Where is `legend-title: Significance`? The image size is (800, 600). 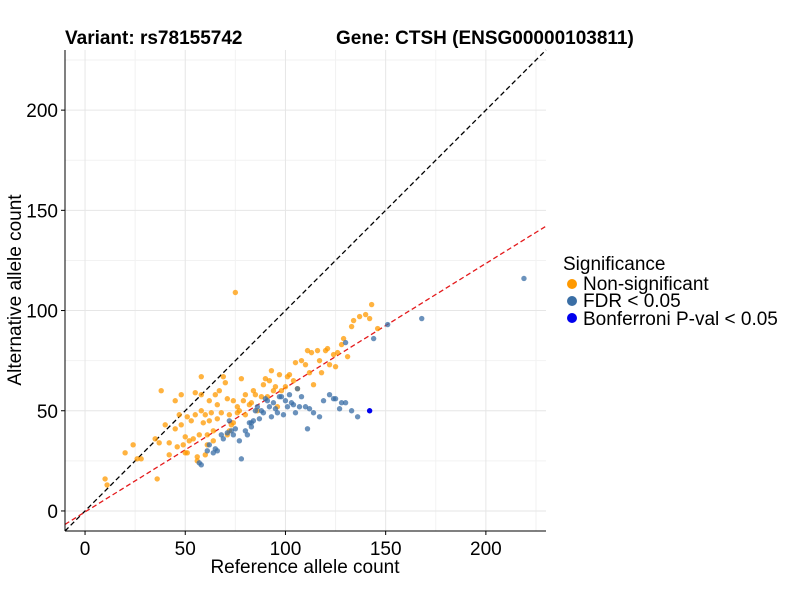 legend-title: Significance is located at coordinates (614, 264).